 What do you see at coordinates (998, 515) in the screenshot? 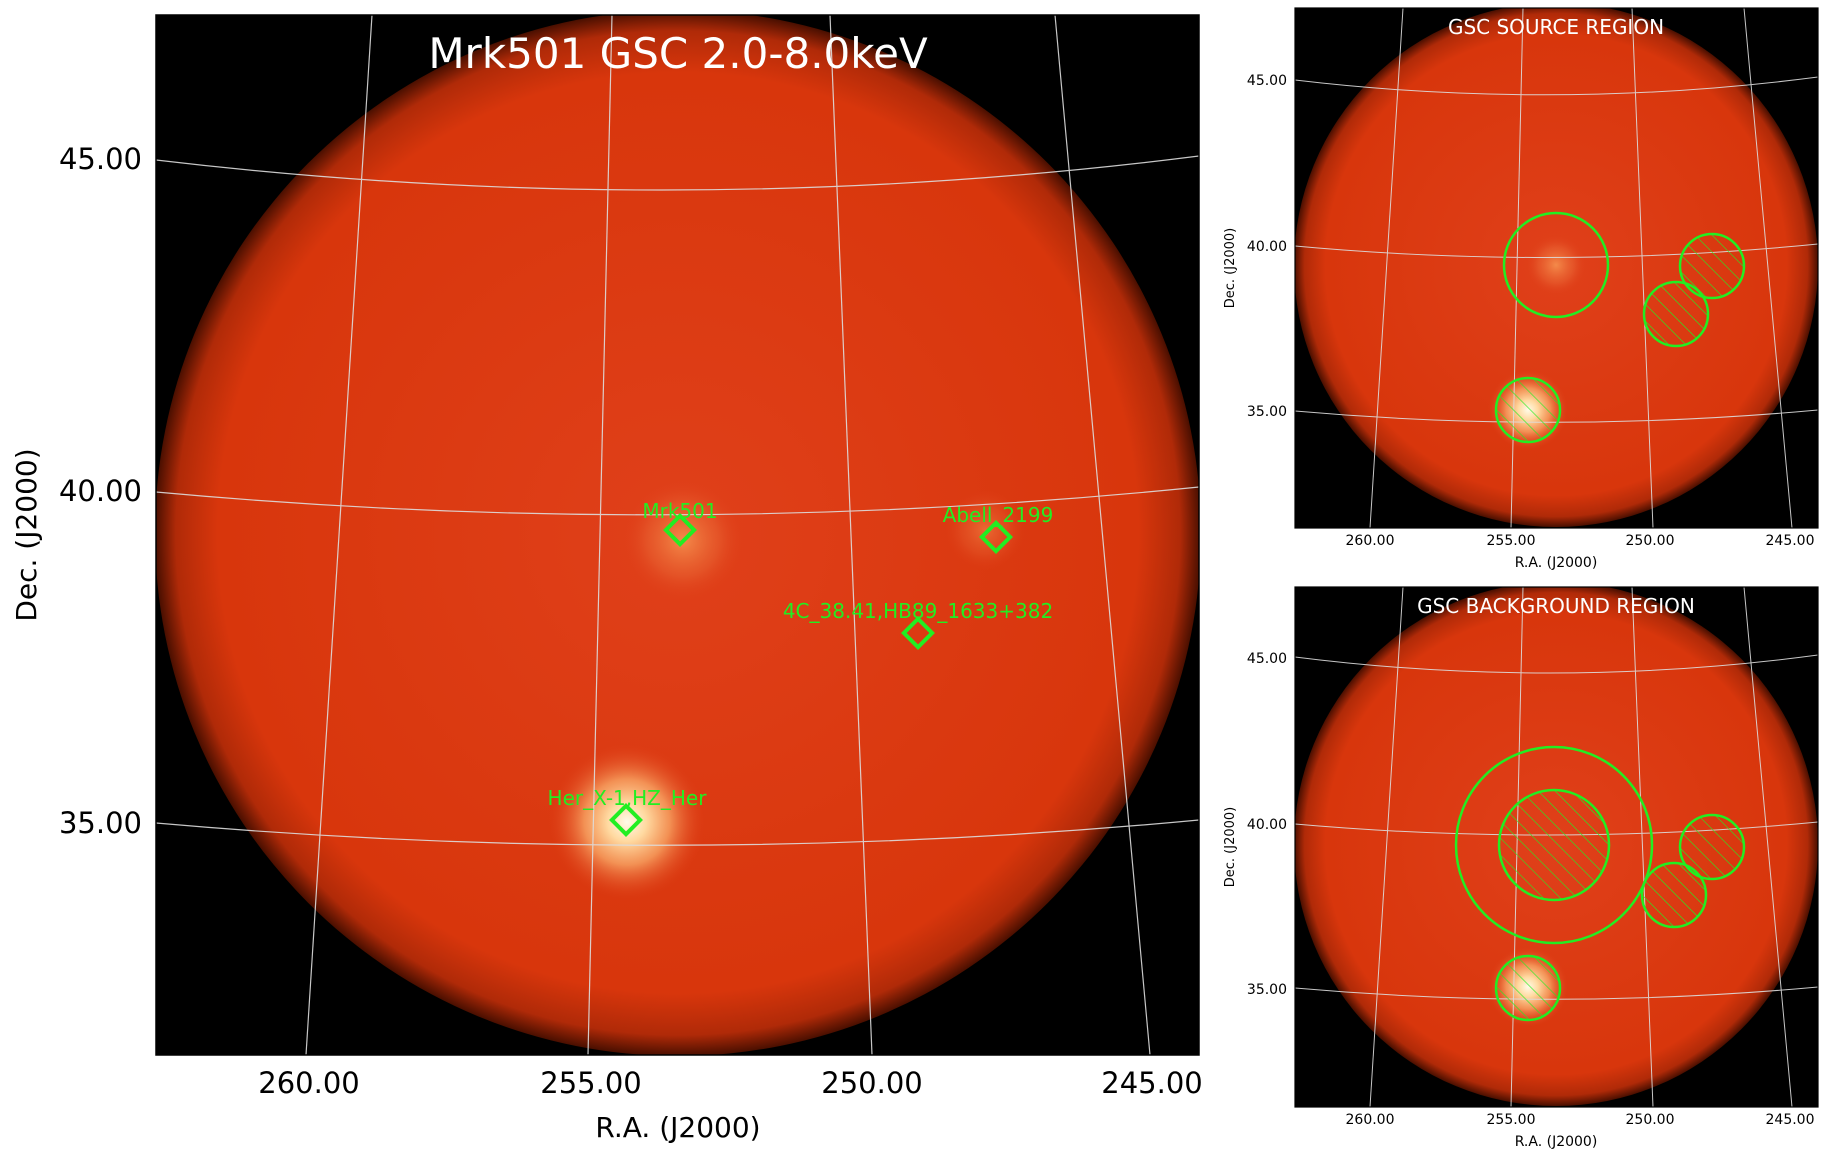
I see `abell2199-label: Abell_2199` at bounding box center [998, 515].